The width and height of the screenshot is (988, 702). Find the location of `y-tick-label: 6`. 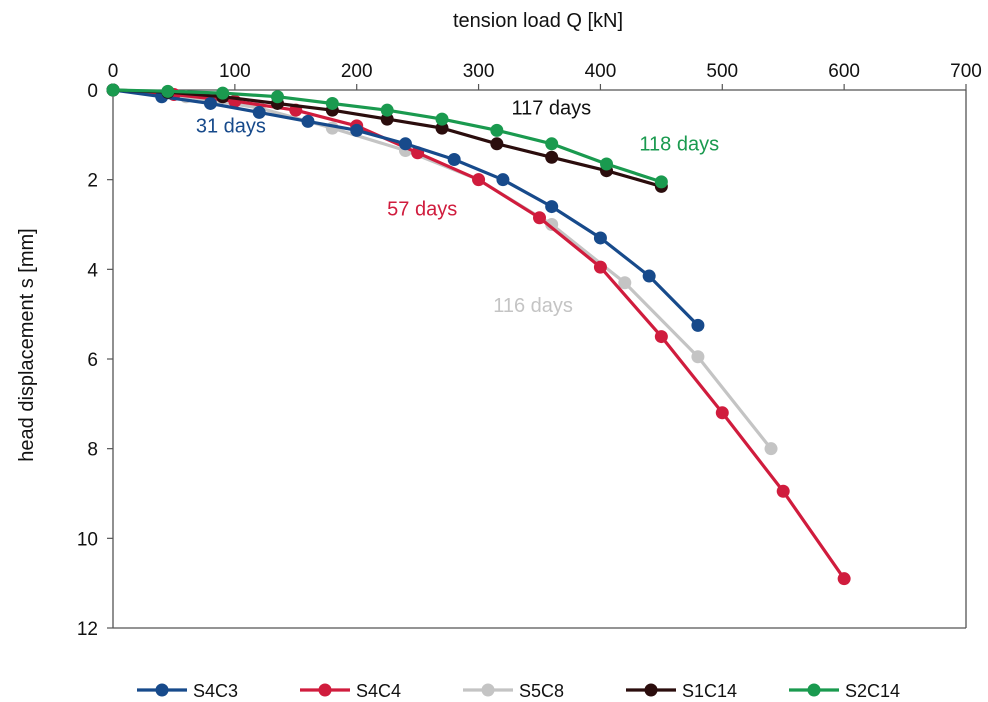

y-tick-label: 6 is located at coordinates (92, 360).